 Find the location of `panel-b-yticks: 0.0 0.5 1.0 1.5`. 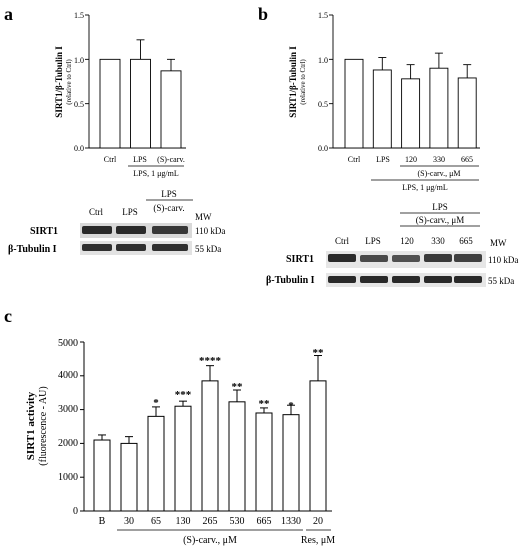

panel-b-yticks: 0.0 0.5 1.0 1.5 is located at coordinates (323, 82).